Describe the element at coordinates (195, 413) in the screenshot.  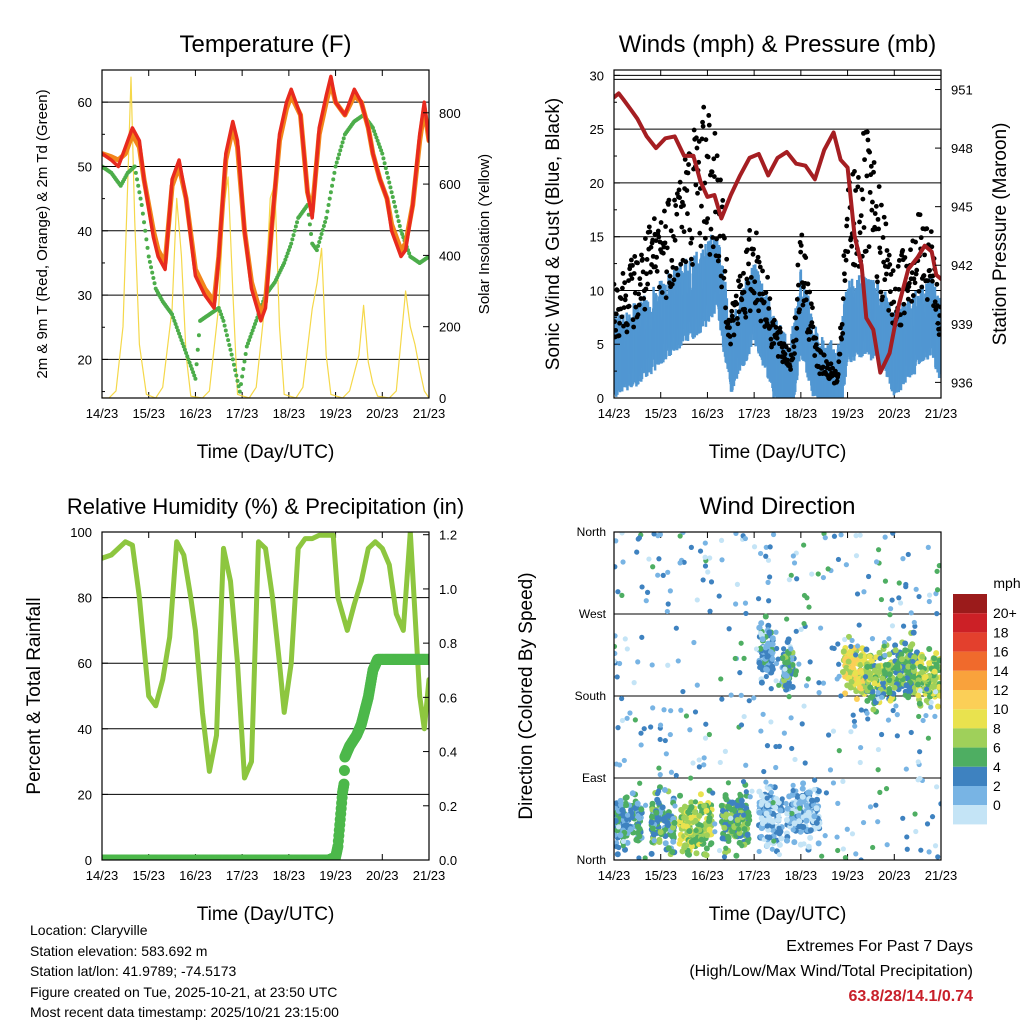
I see `x-tick-label: 16/23` at that location.